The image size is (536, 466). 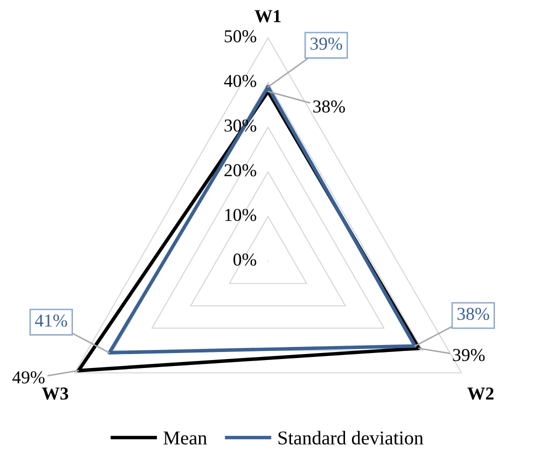 I want to click on data-label: 49%, so click(x=28, y=377).